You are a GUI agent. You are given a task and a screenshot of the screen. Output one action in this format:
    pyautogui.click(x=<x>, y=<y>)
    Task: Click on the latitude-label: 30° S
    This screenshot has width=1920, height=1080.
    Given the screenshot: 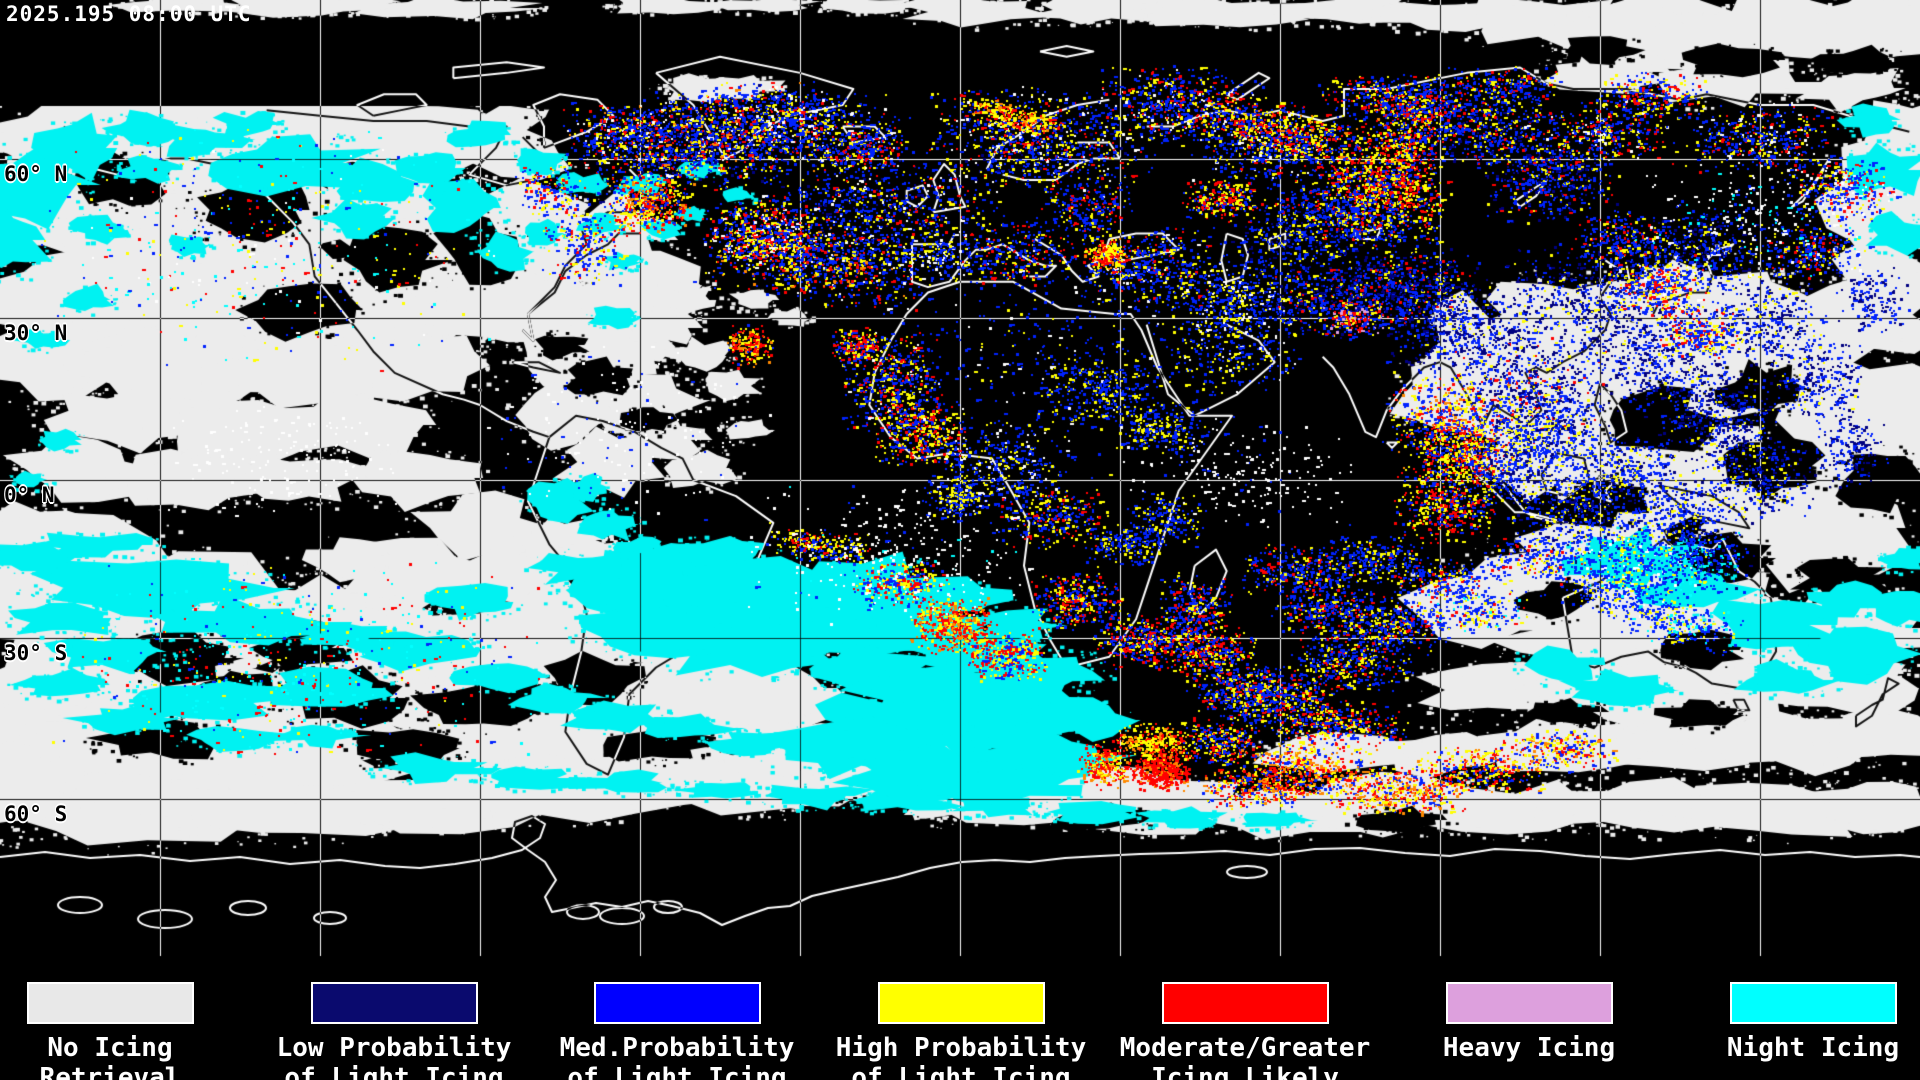 What is the action you would take?
    pyautogui.click(x=36, y=653)
    